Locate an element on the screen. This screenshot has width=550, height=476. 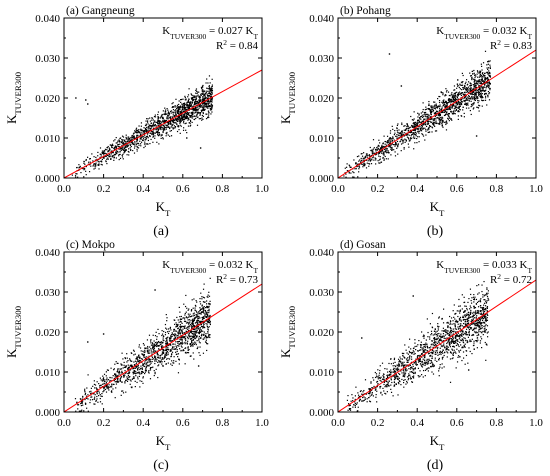
y-tick-label: 0.000 is located at coordinates (321, 179).